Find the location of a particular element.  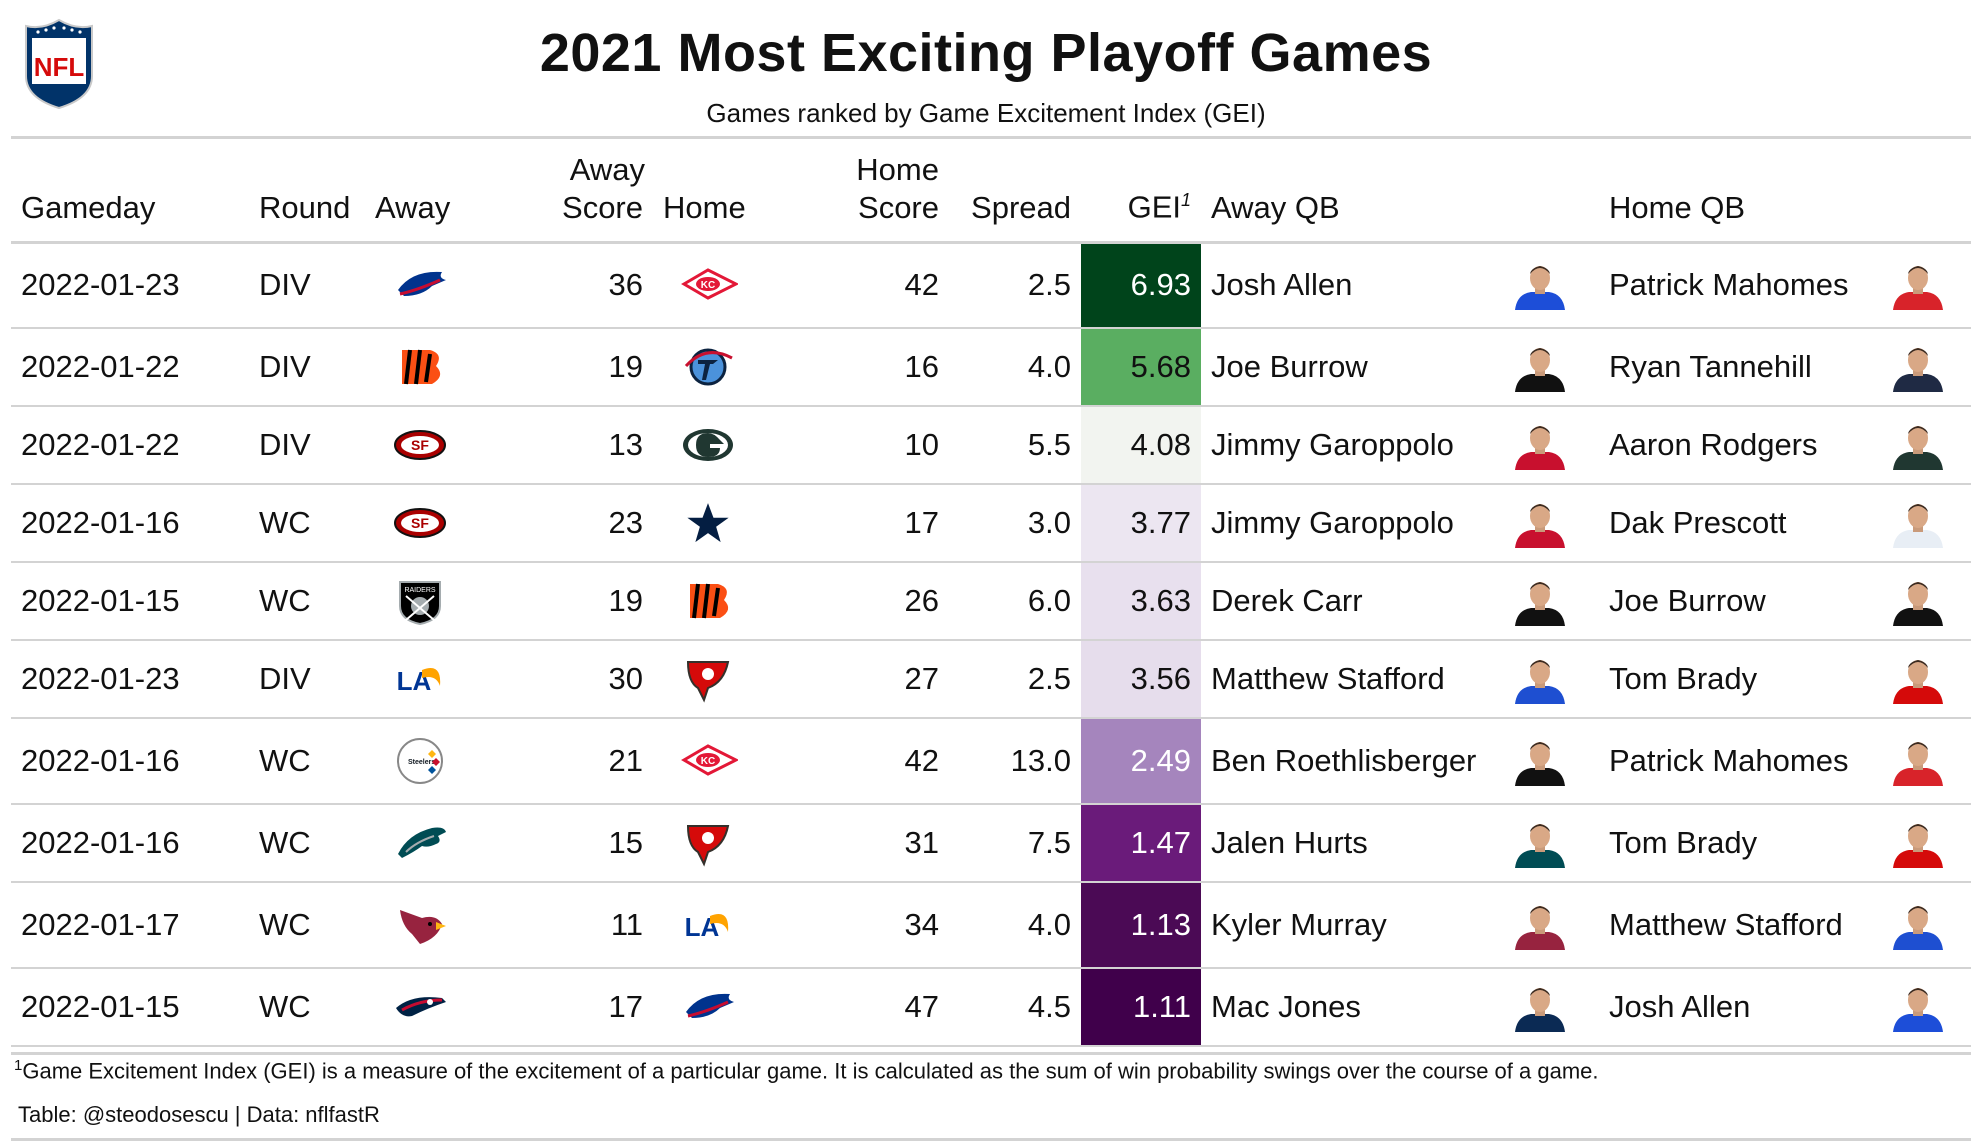

credit-line: Table: @steodosescu | Data: nflfastR is located at coordinates (199, 1114).